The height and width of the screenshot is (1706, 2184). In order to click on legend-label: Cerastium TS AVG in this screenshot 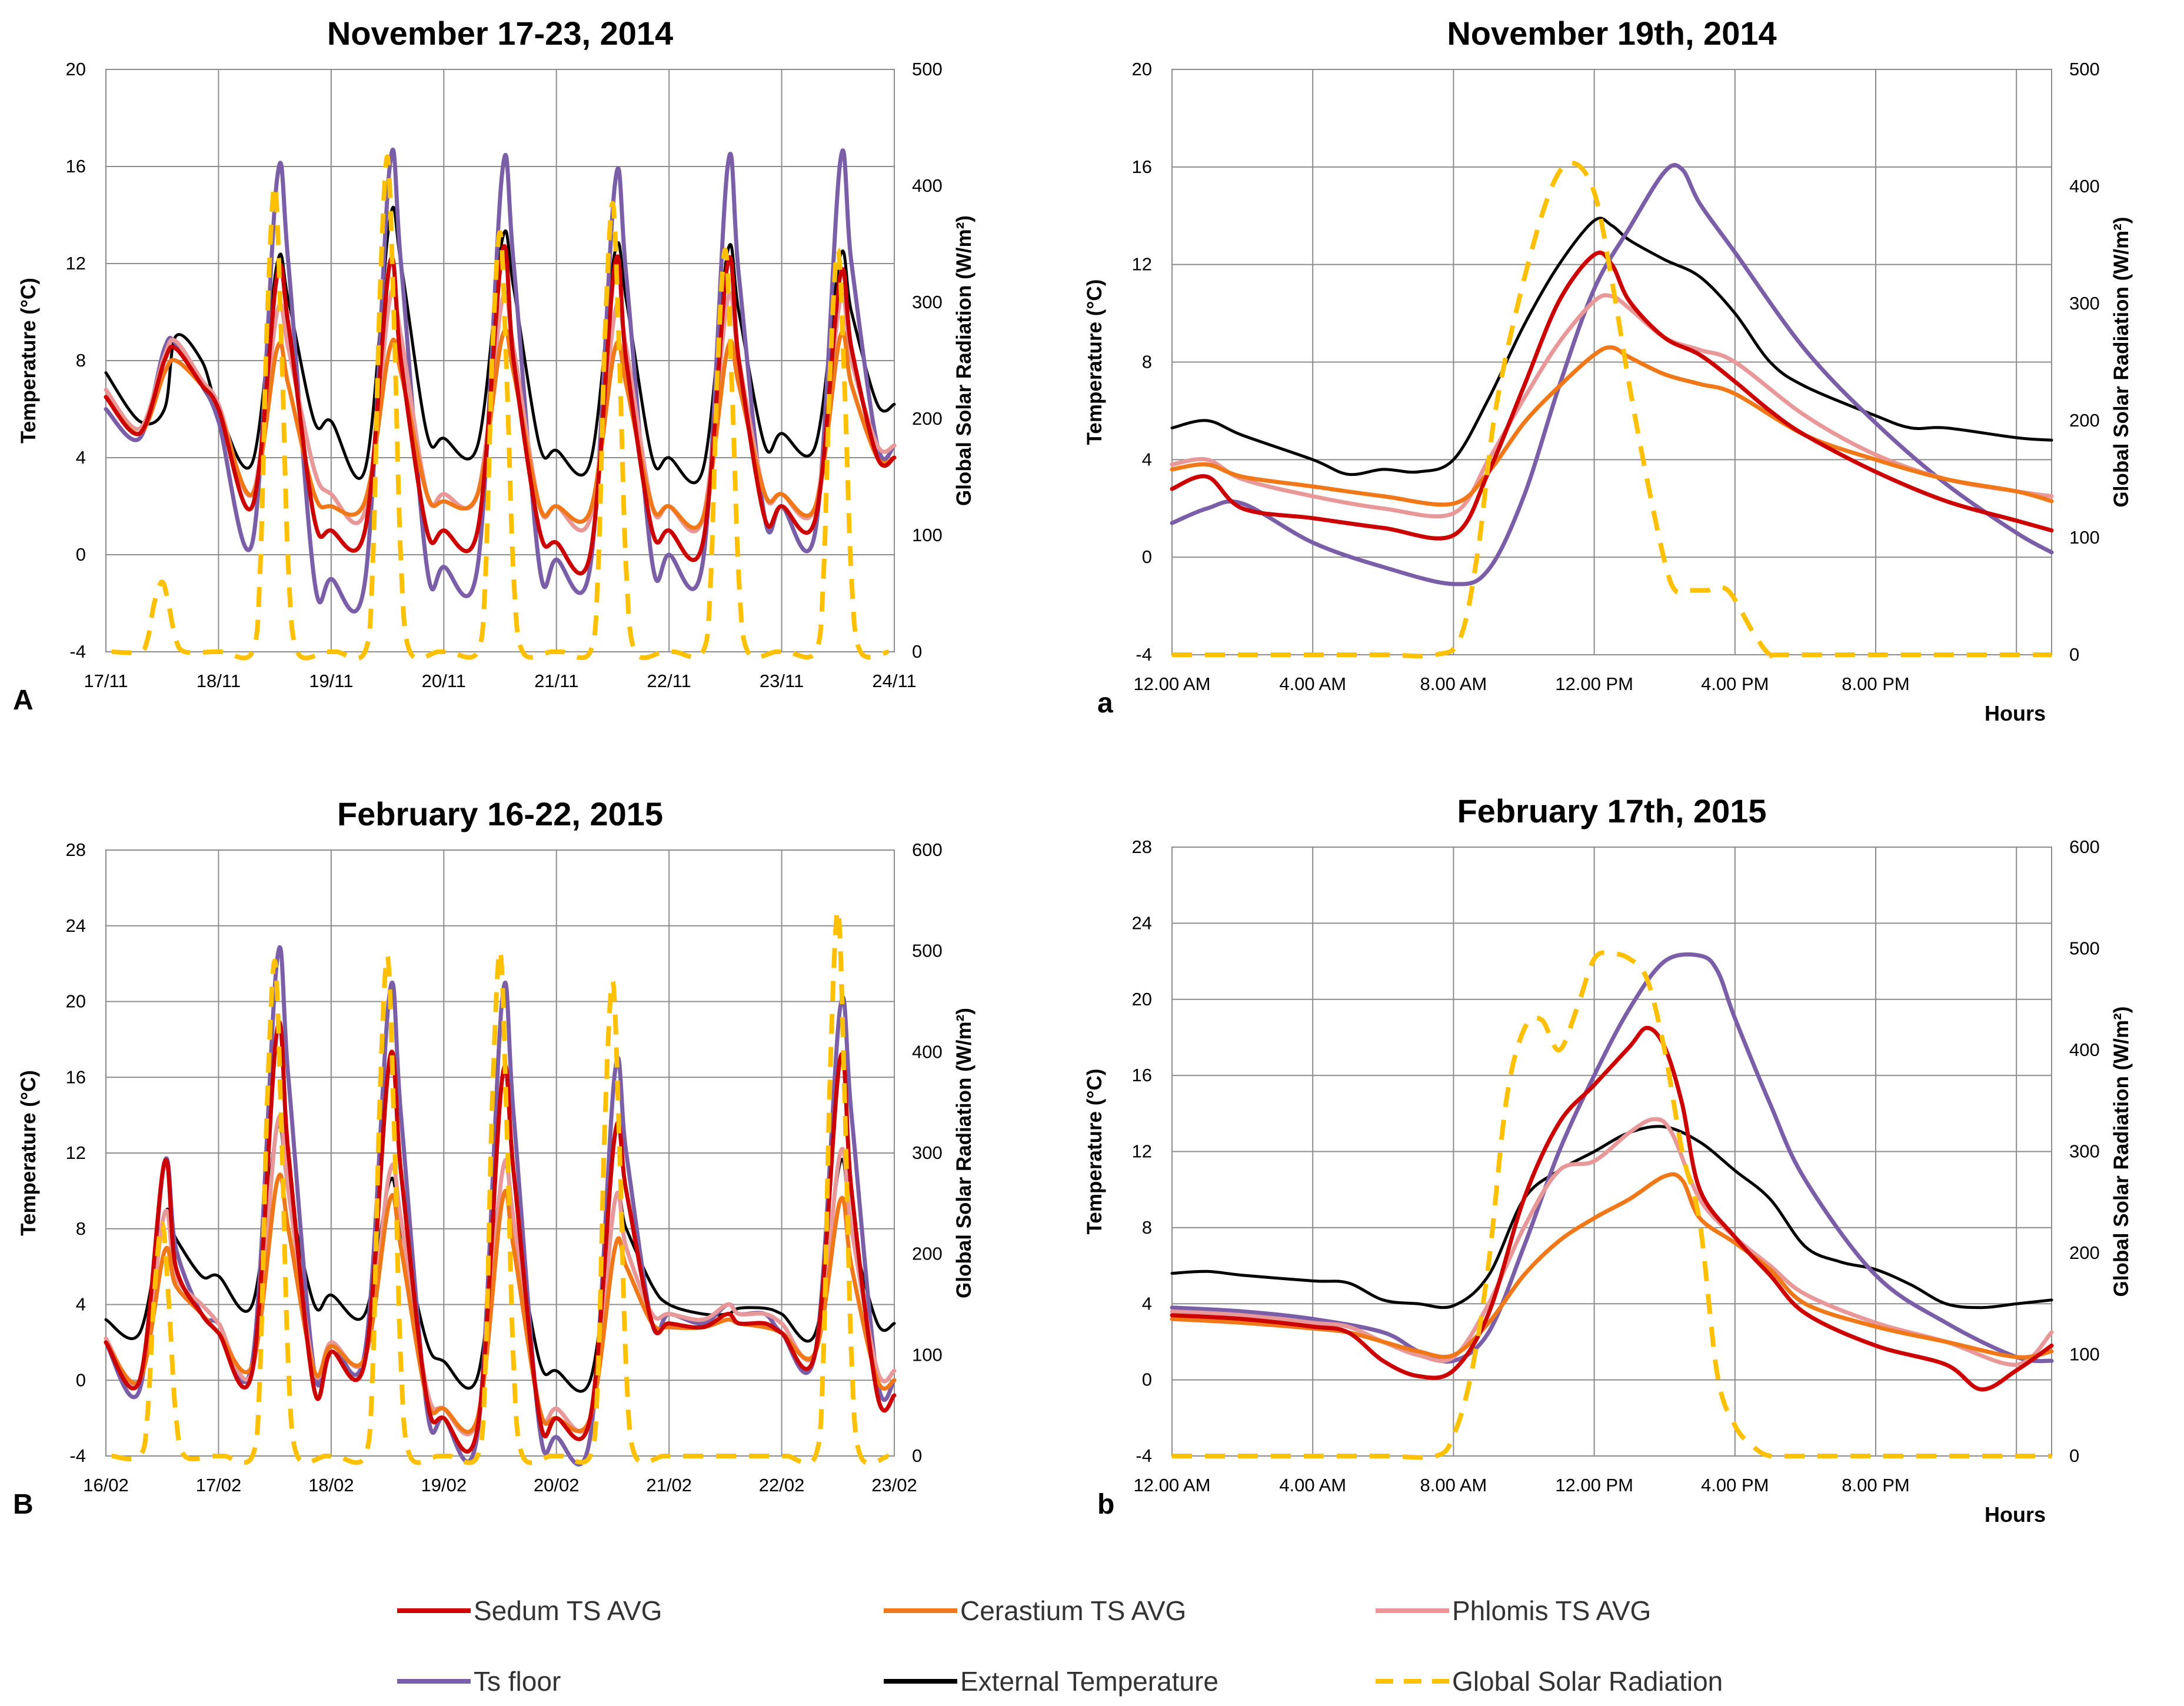, I will do `click(1073, 1610)`.